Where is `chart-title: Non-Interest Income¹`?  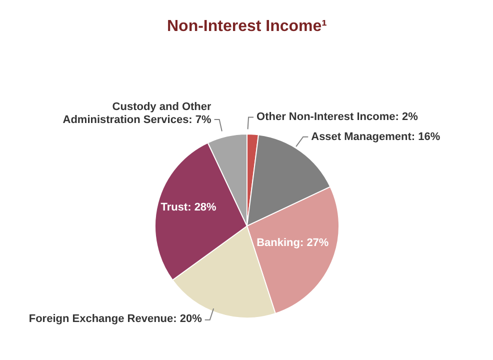 chart-title: Non-Interest Income¹ is located at coordinates (247, 26).